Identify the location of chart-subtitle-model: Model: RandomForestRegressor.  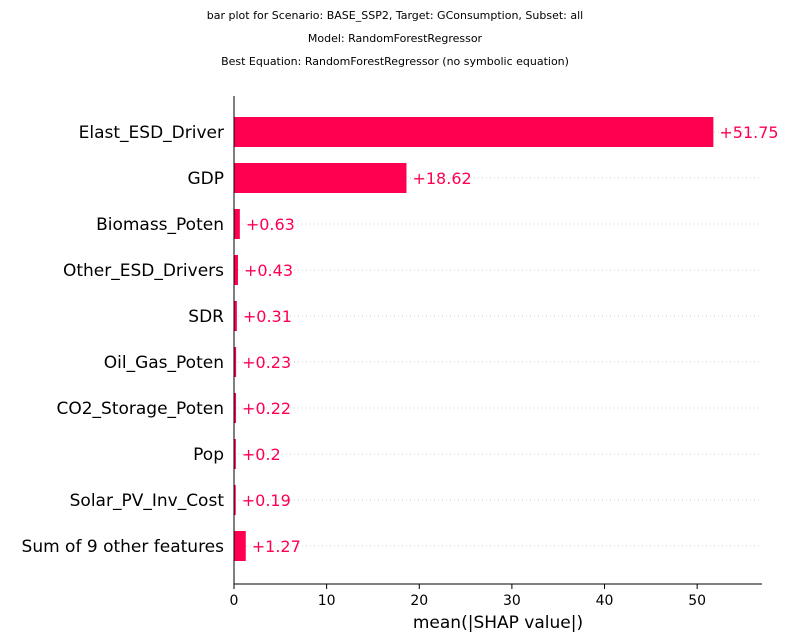
(395, 38).